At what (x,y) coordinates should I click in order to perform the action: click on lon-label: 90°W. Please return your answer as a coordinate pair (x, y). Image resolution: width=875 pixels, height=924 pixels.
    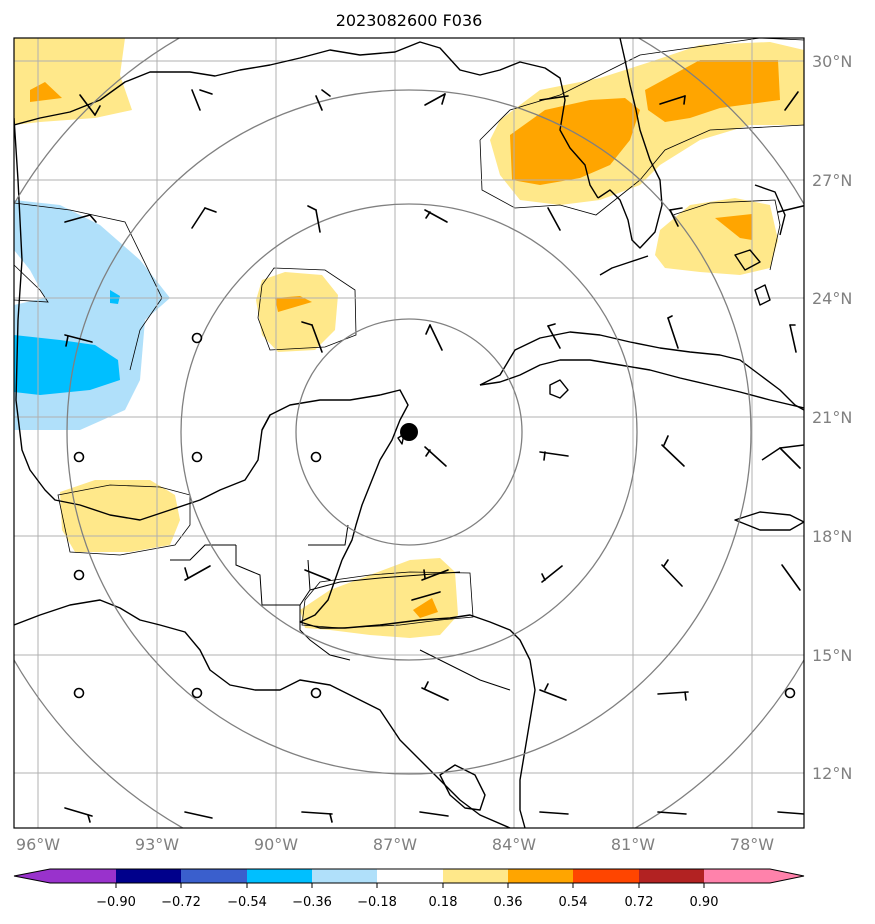
    Looking at the image, I should click on (276, 844).